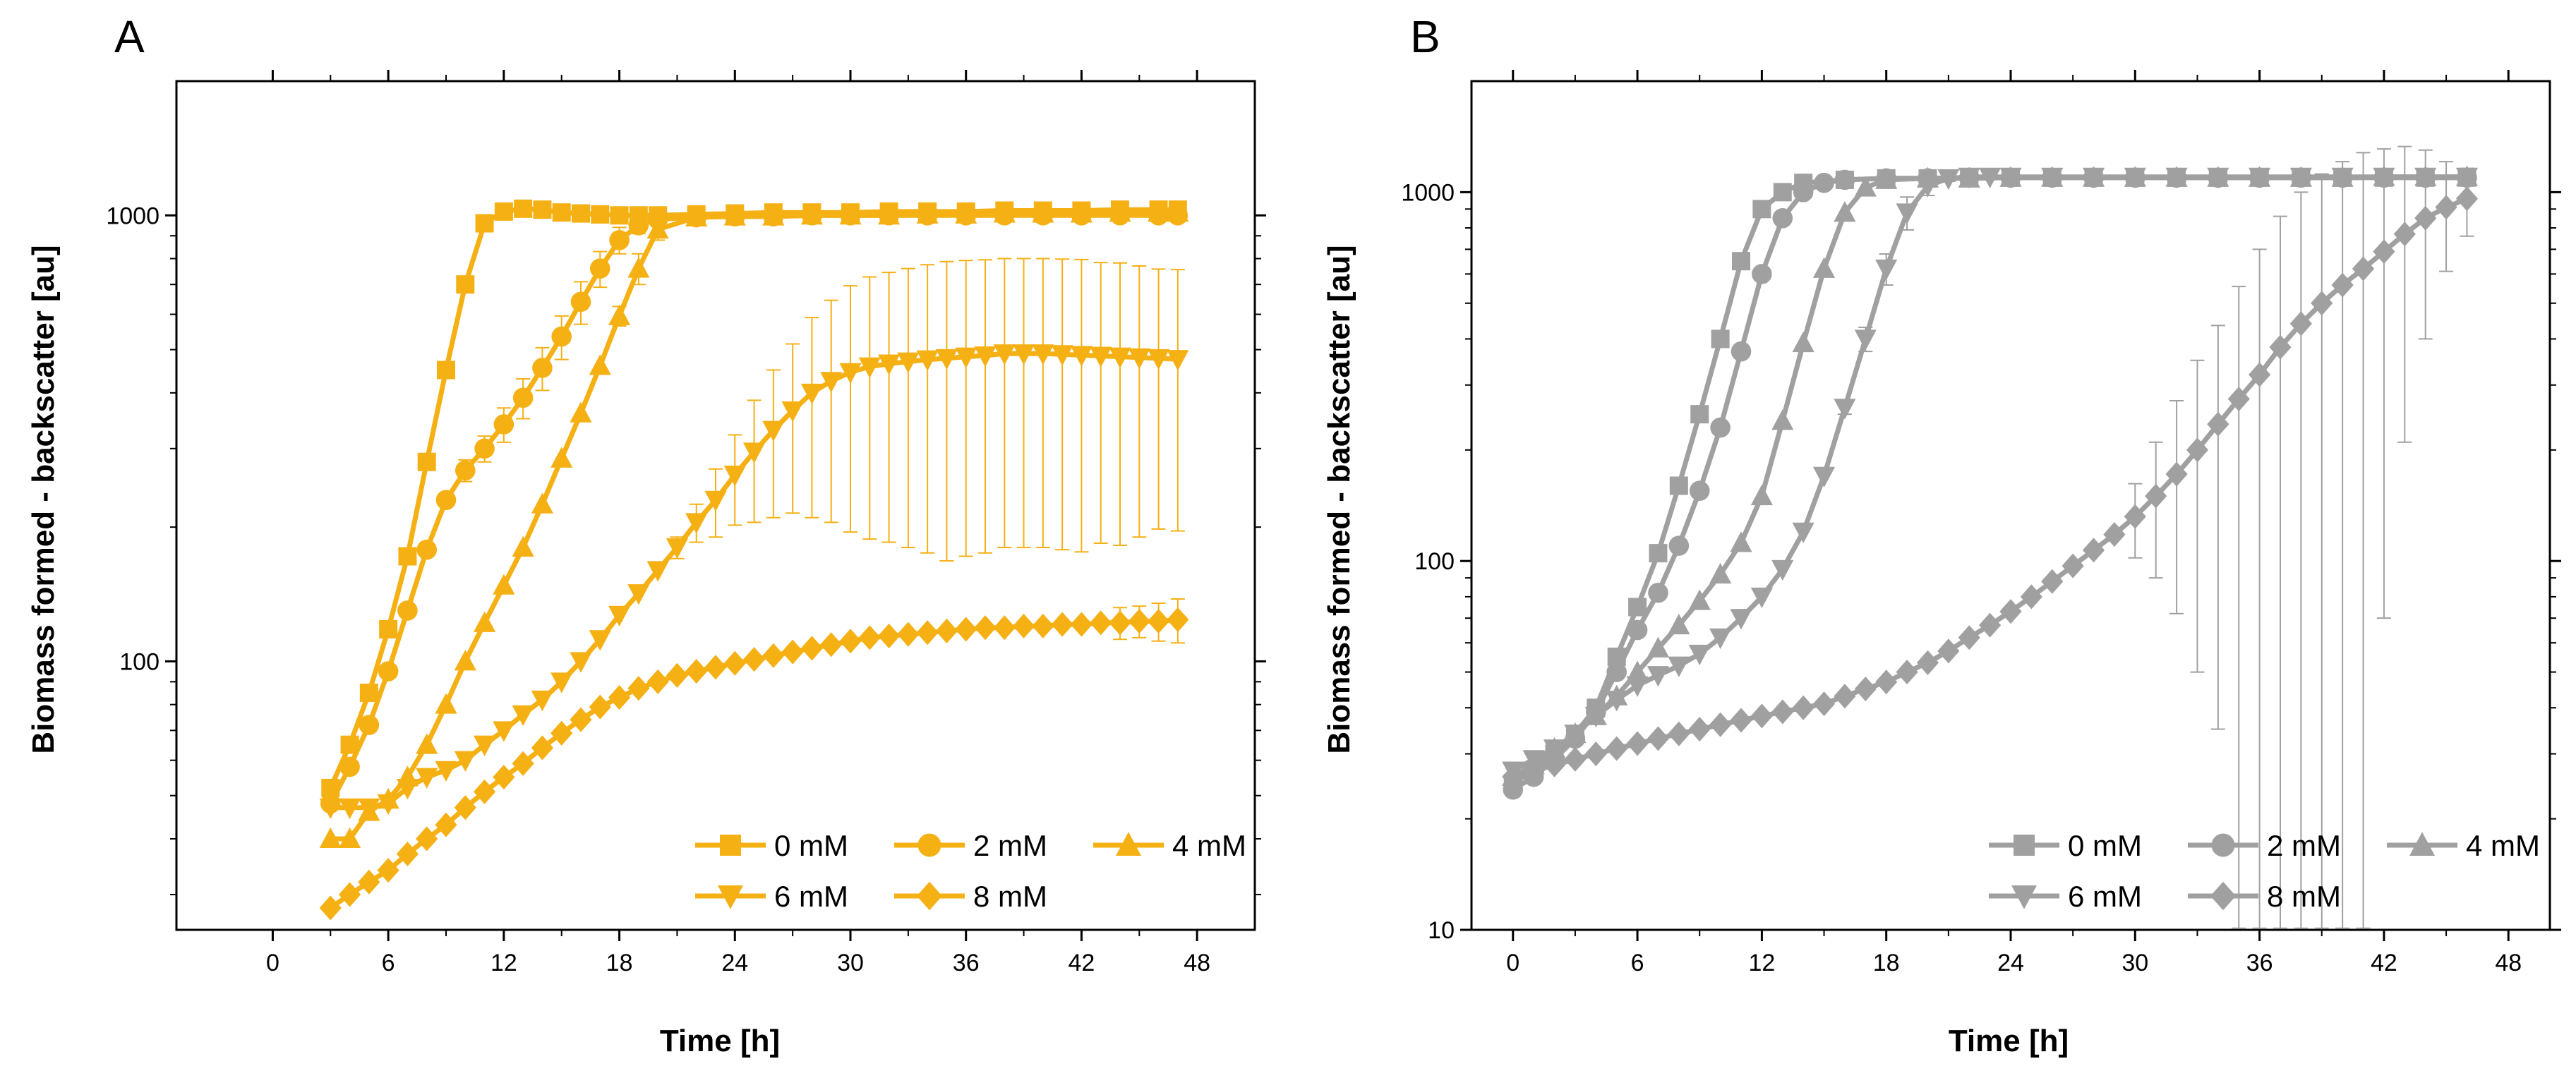  What do you see at coordinates (2259, 963) in the screenshot?
I see `x-tick-label: 36` at bounding box center [2259, 963].